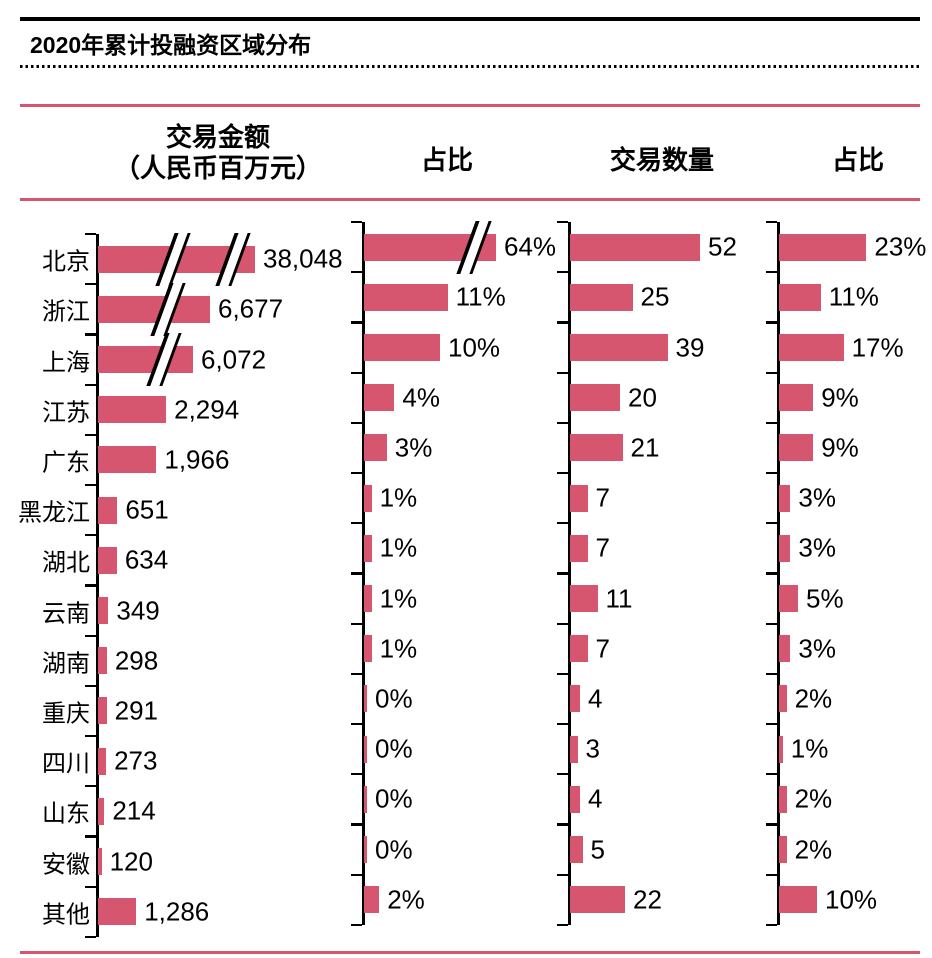 The height and width of the screenshot is (958, 932). I want to click on bar-value-label: 0%, so click(394, 849).